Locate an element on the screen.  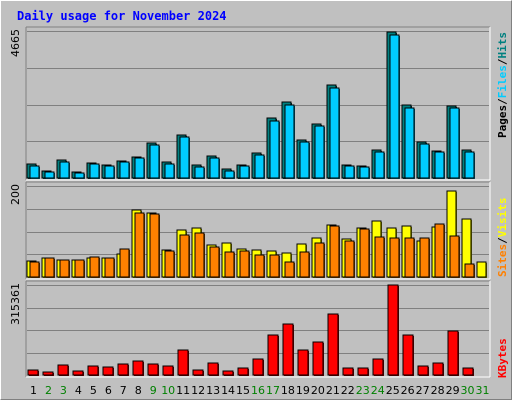
x-tick-label: 4 is located at coordinates (78, 390).